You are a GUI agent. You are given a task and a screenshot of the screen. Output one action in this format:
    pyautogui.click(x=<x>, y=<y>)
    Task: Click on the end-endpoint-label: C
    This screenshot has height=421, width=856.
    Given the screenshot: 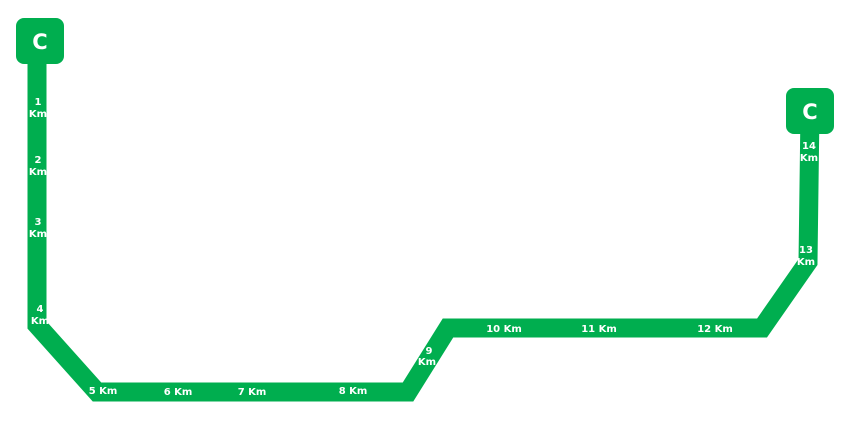 What is the action you would take?
    pyautogui.click(x=809, y=112)
    